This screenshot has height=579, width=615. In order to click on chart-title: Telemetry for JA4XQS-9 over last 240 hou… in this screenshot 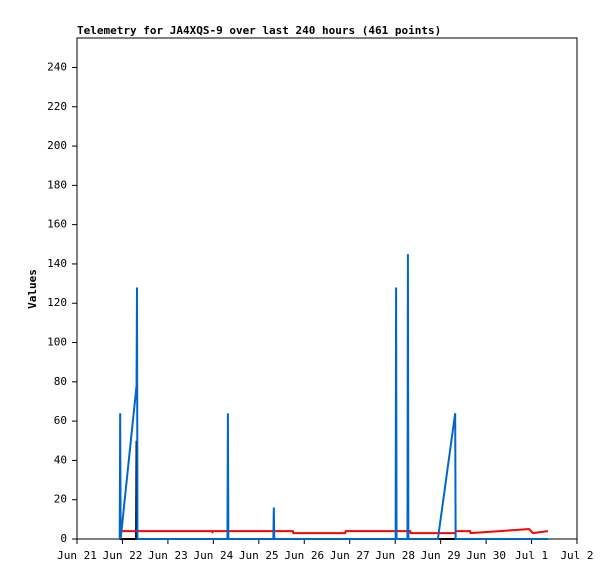, I will do `click(259, 30)`.